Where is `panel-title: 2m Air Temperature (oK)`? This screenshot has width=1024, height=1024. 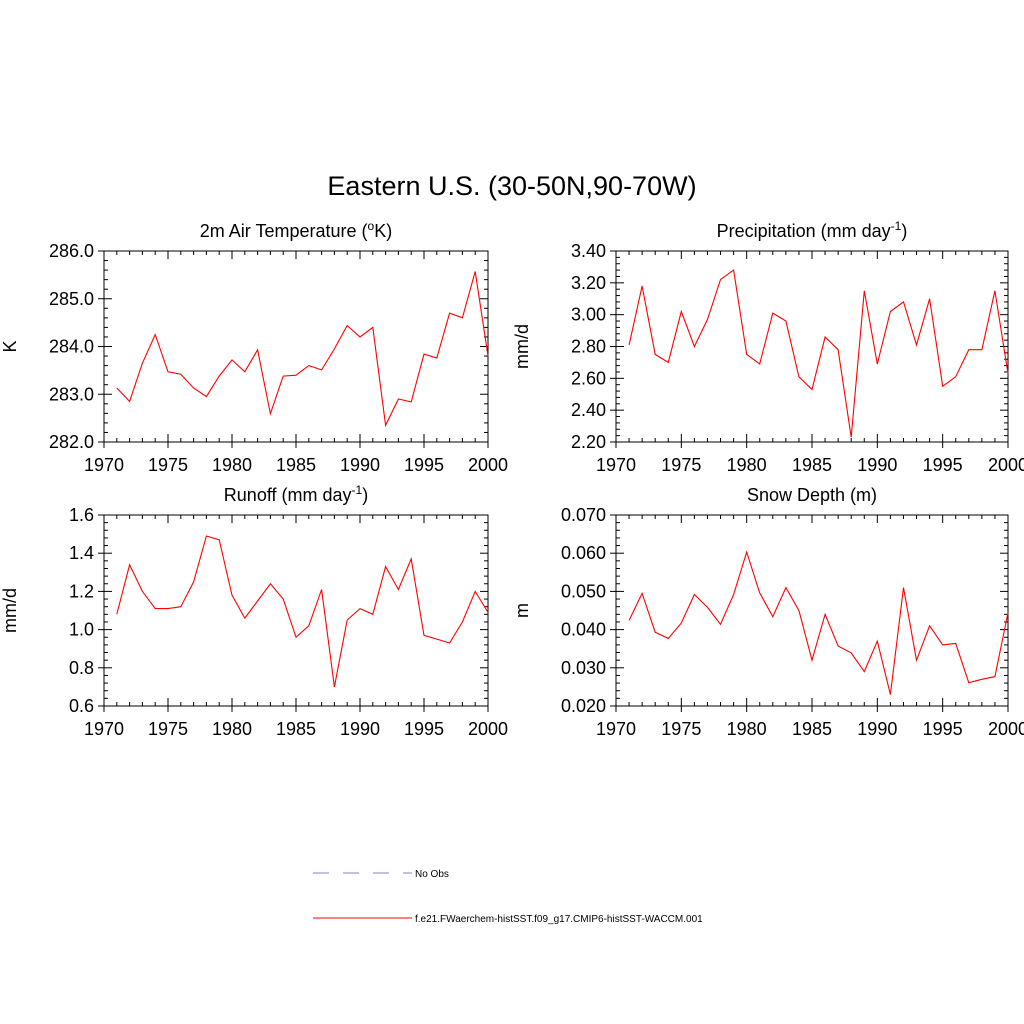 panel-title: 2m Air Temperature (oK) is located at coordinates (296, 230).